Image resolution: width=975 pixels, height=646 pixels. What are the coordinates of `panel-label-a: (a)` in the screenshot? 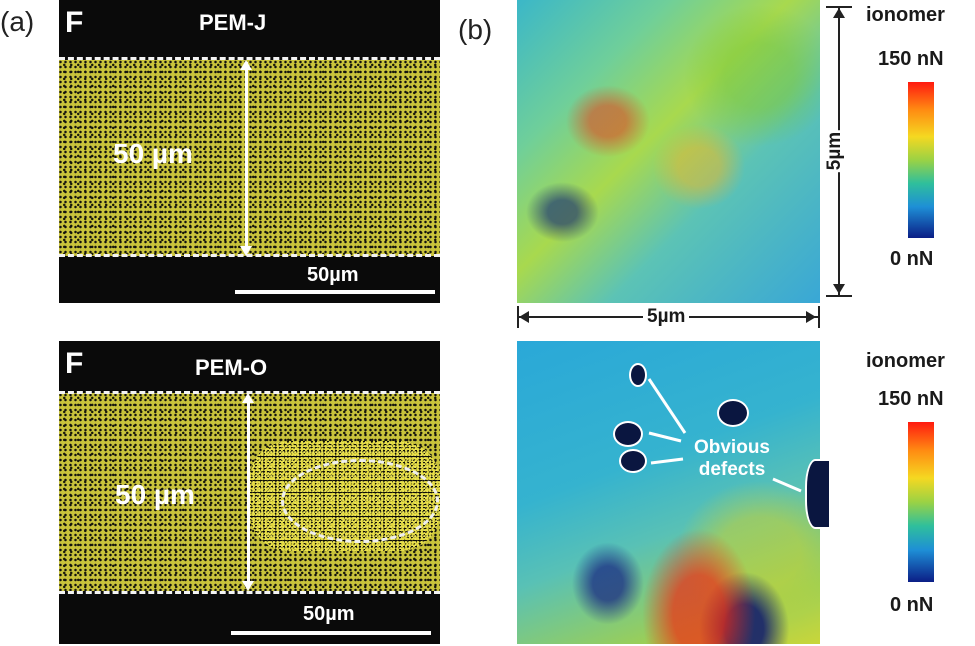 It's located at (17, 21).